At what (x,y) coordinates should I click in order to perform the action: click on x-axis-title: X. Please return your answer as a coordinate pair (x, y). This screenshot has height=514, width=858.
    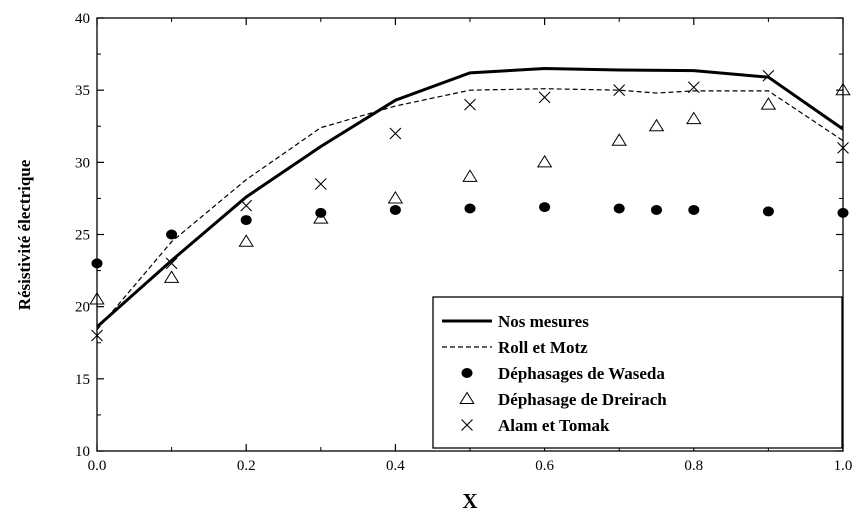
    Looking at the image, I should click on (469, 501).